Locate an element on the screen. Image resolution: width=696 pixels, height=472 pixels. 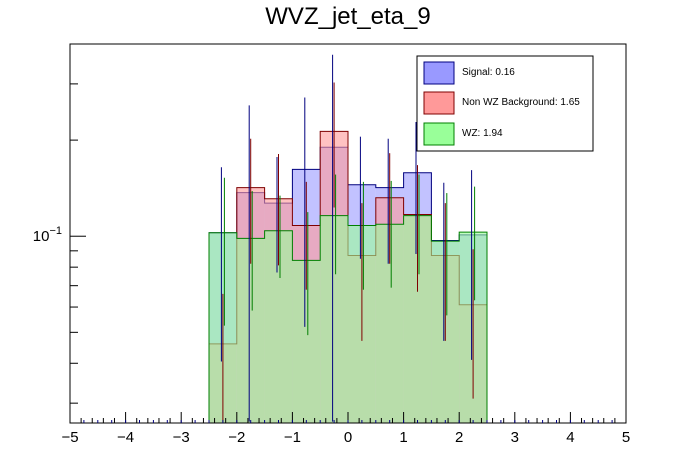
x-tick-label-6: 1 is located at coordinates (403, 437).